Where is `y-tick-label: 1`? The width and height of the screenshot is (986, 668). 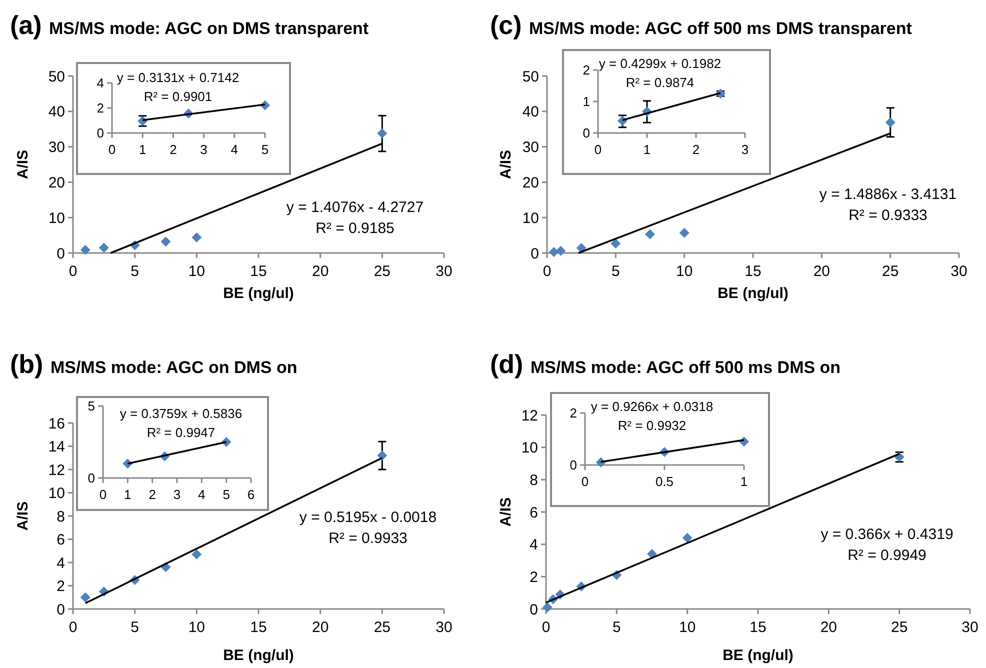 y-tick-label: 1 is located at coordinates (586, 102).